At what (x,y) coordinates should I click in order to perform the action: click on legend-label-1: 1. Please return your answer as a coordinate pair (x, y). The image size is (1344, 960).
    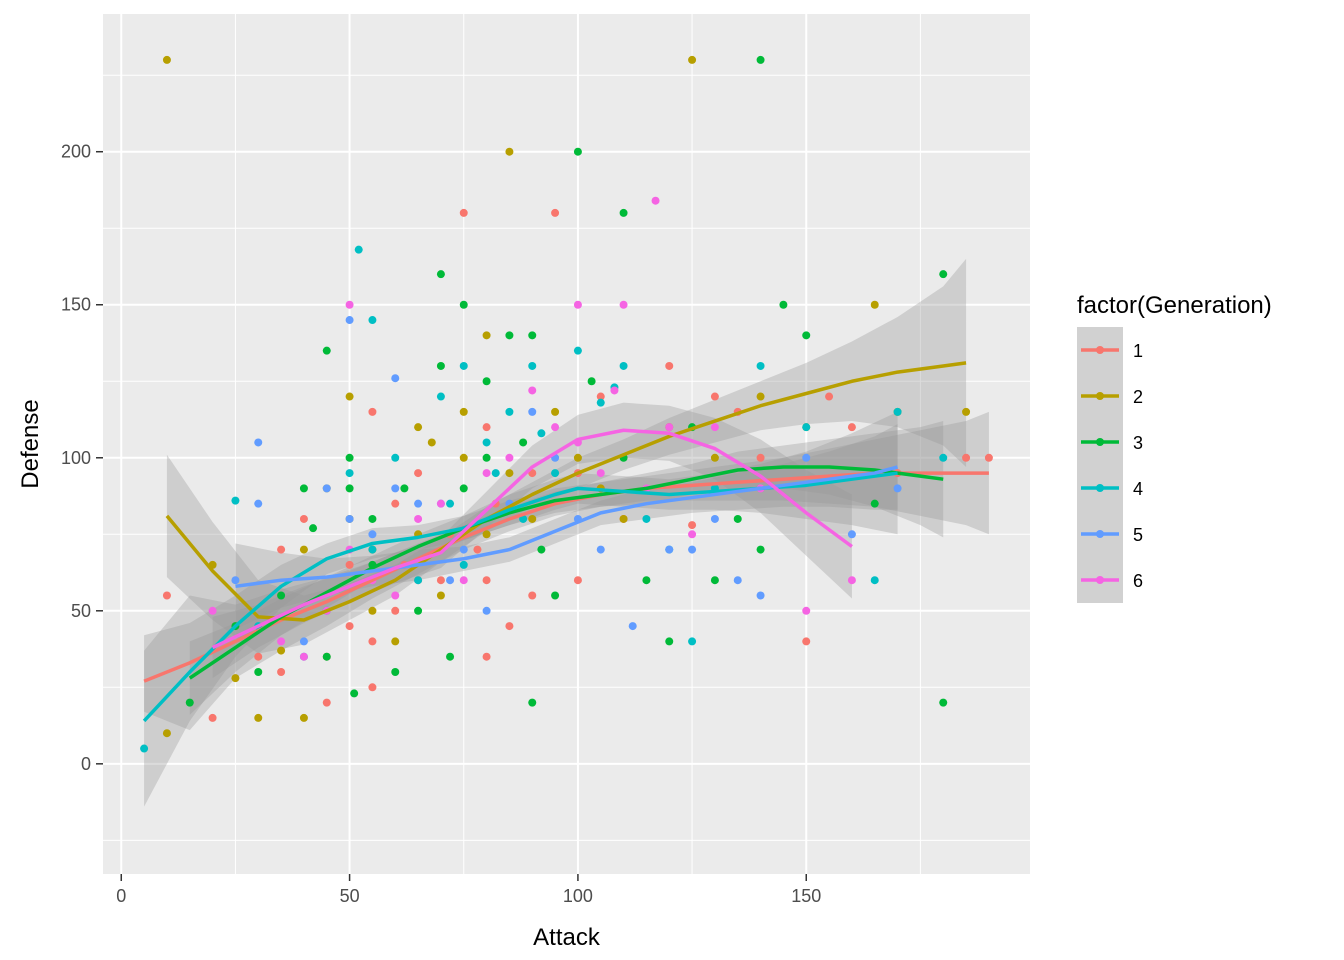
    Looking at the image, I should click on (1138, 351).